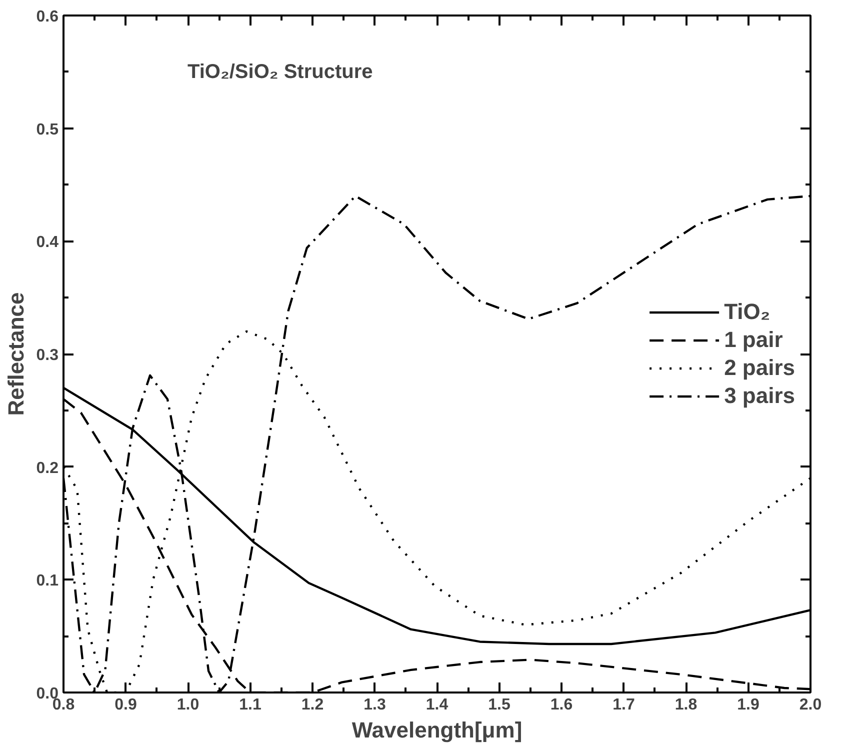 The width and height of the screenshot is (842, 754). I want to click on legend-label: 3 pairs, so click(759, 395).